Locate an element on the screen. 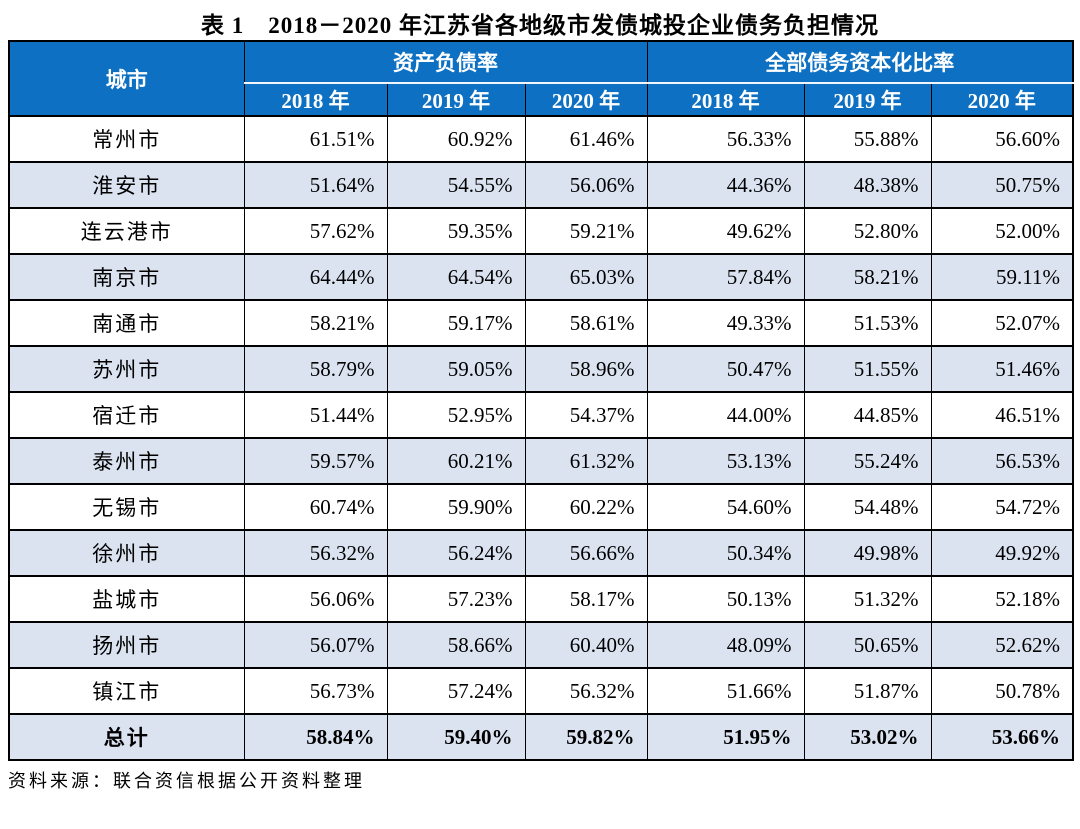 This screenshot has height=829, width=1080. value-cell: 51.53% is located at coordinates (867, 323).